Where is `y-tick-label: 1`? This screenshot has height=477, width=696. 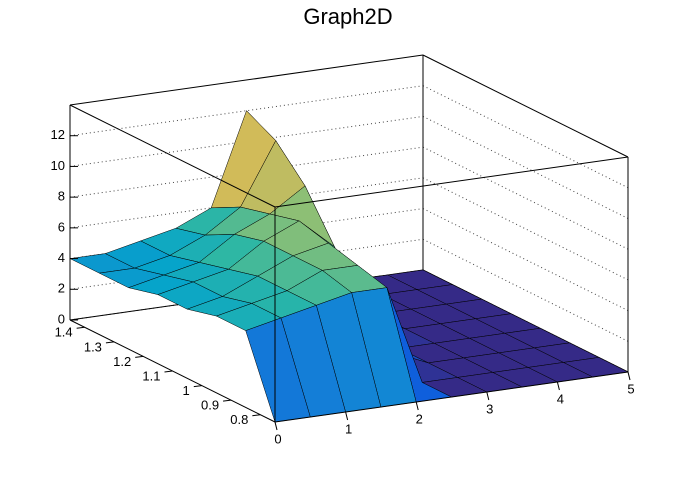 y-tick-label: 1 is located at coordinates (186, 390).